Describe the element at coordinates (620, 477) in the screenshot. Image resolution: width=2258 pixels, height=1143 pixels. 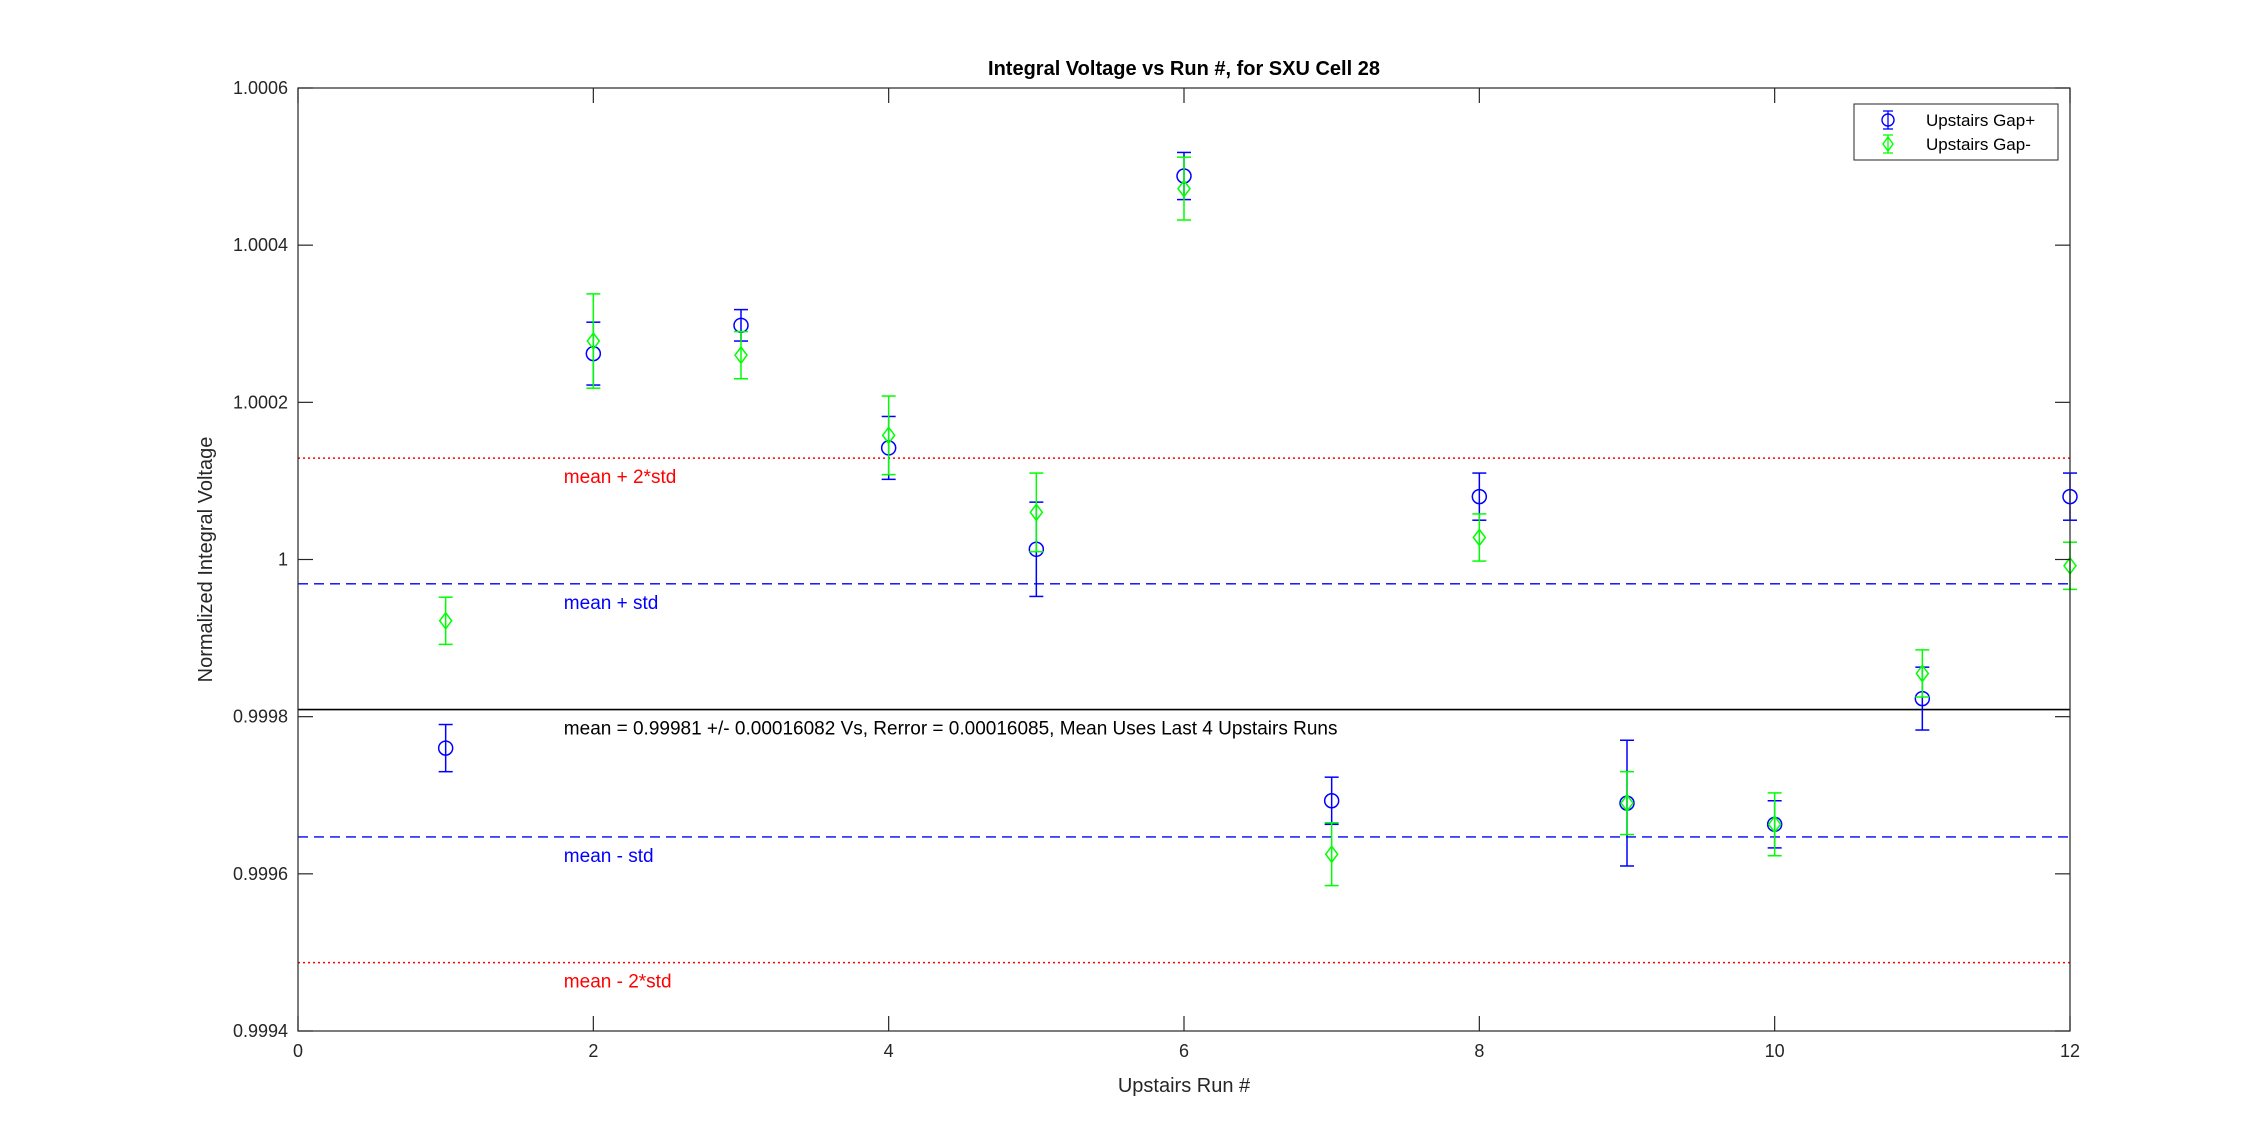
I see `reference-line-label: mean + 2*std` at that location.